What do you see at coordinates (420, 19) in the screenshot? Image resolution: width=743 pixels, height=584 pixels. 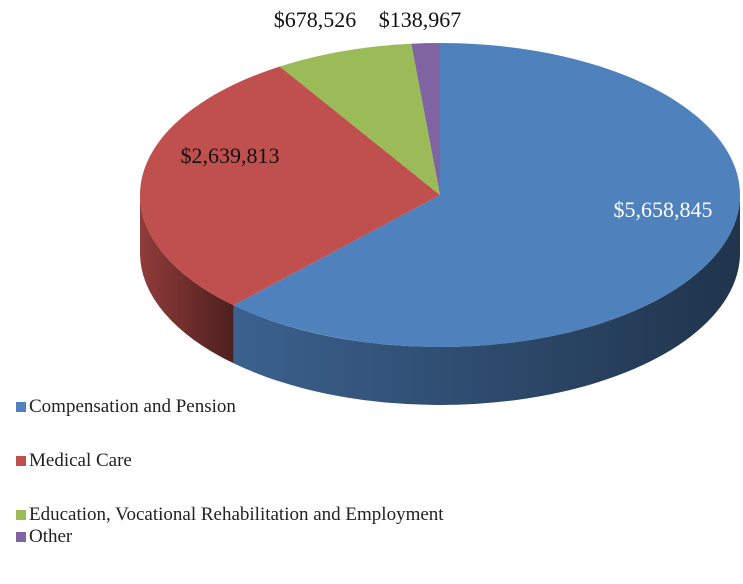 I see `data-label: $138,967` at bounding box center [420, 19].